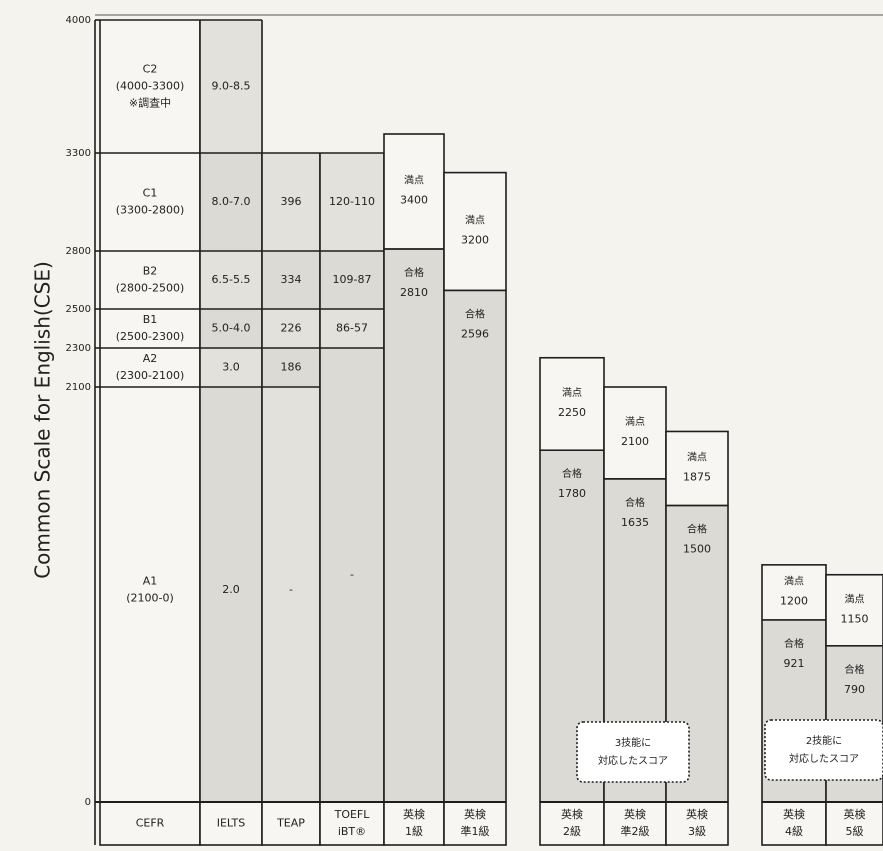 The width and height of the screenshot is (883, 851). I want to click on column-label: 2級, so click(572, 831).